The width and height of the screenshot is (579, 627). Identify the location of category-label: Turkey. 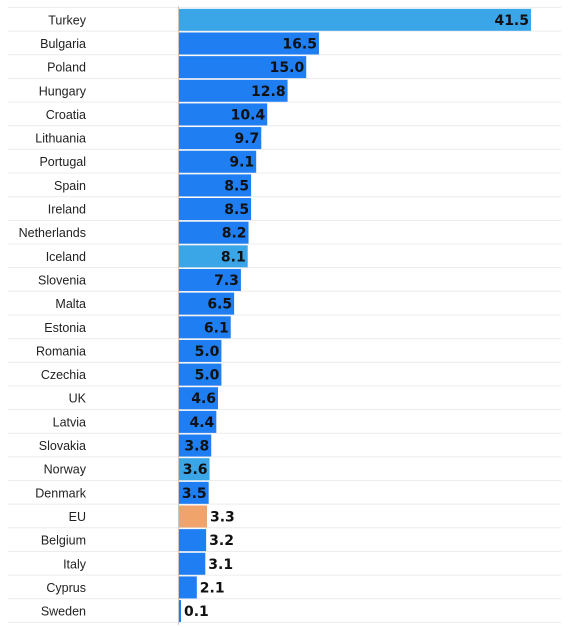
(67, 20).